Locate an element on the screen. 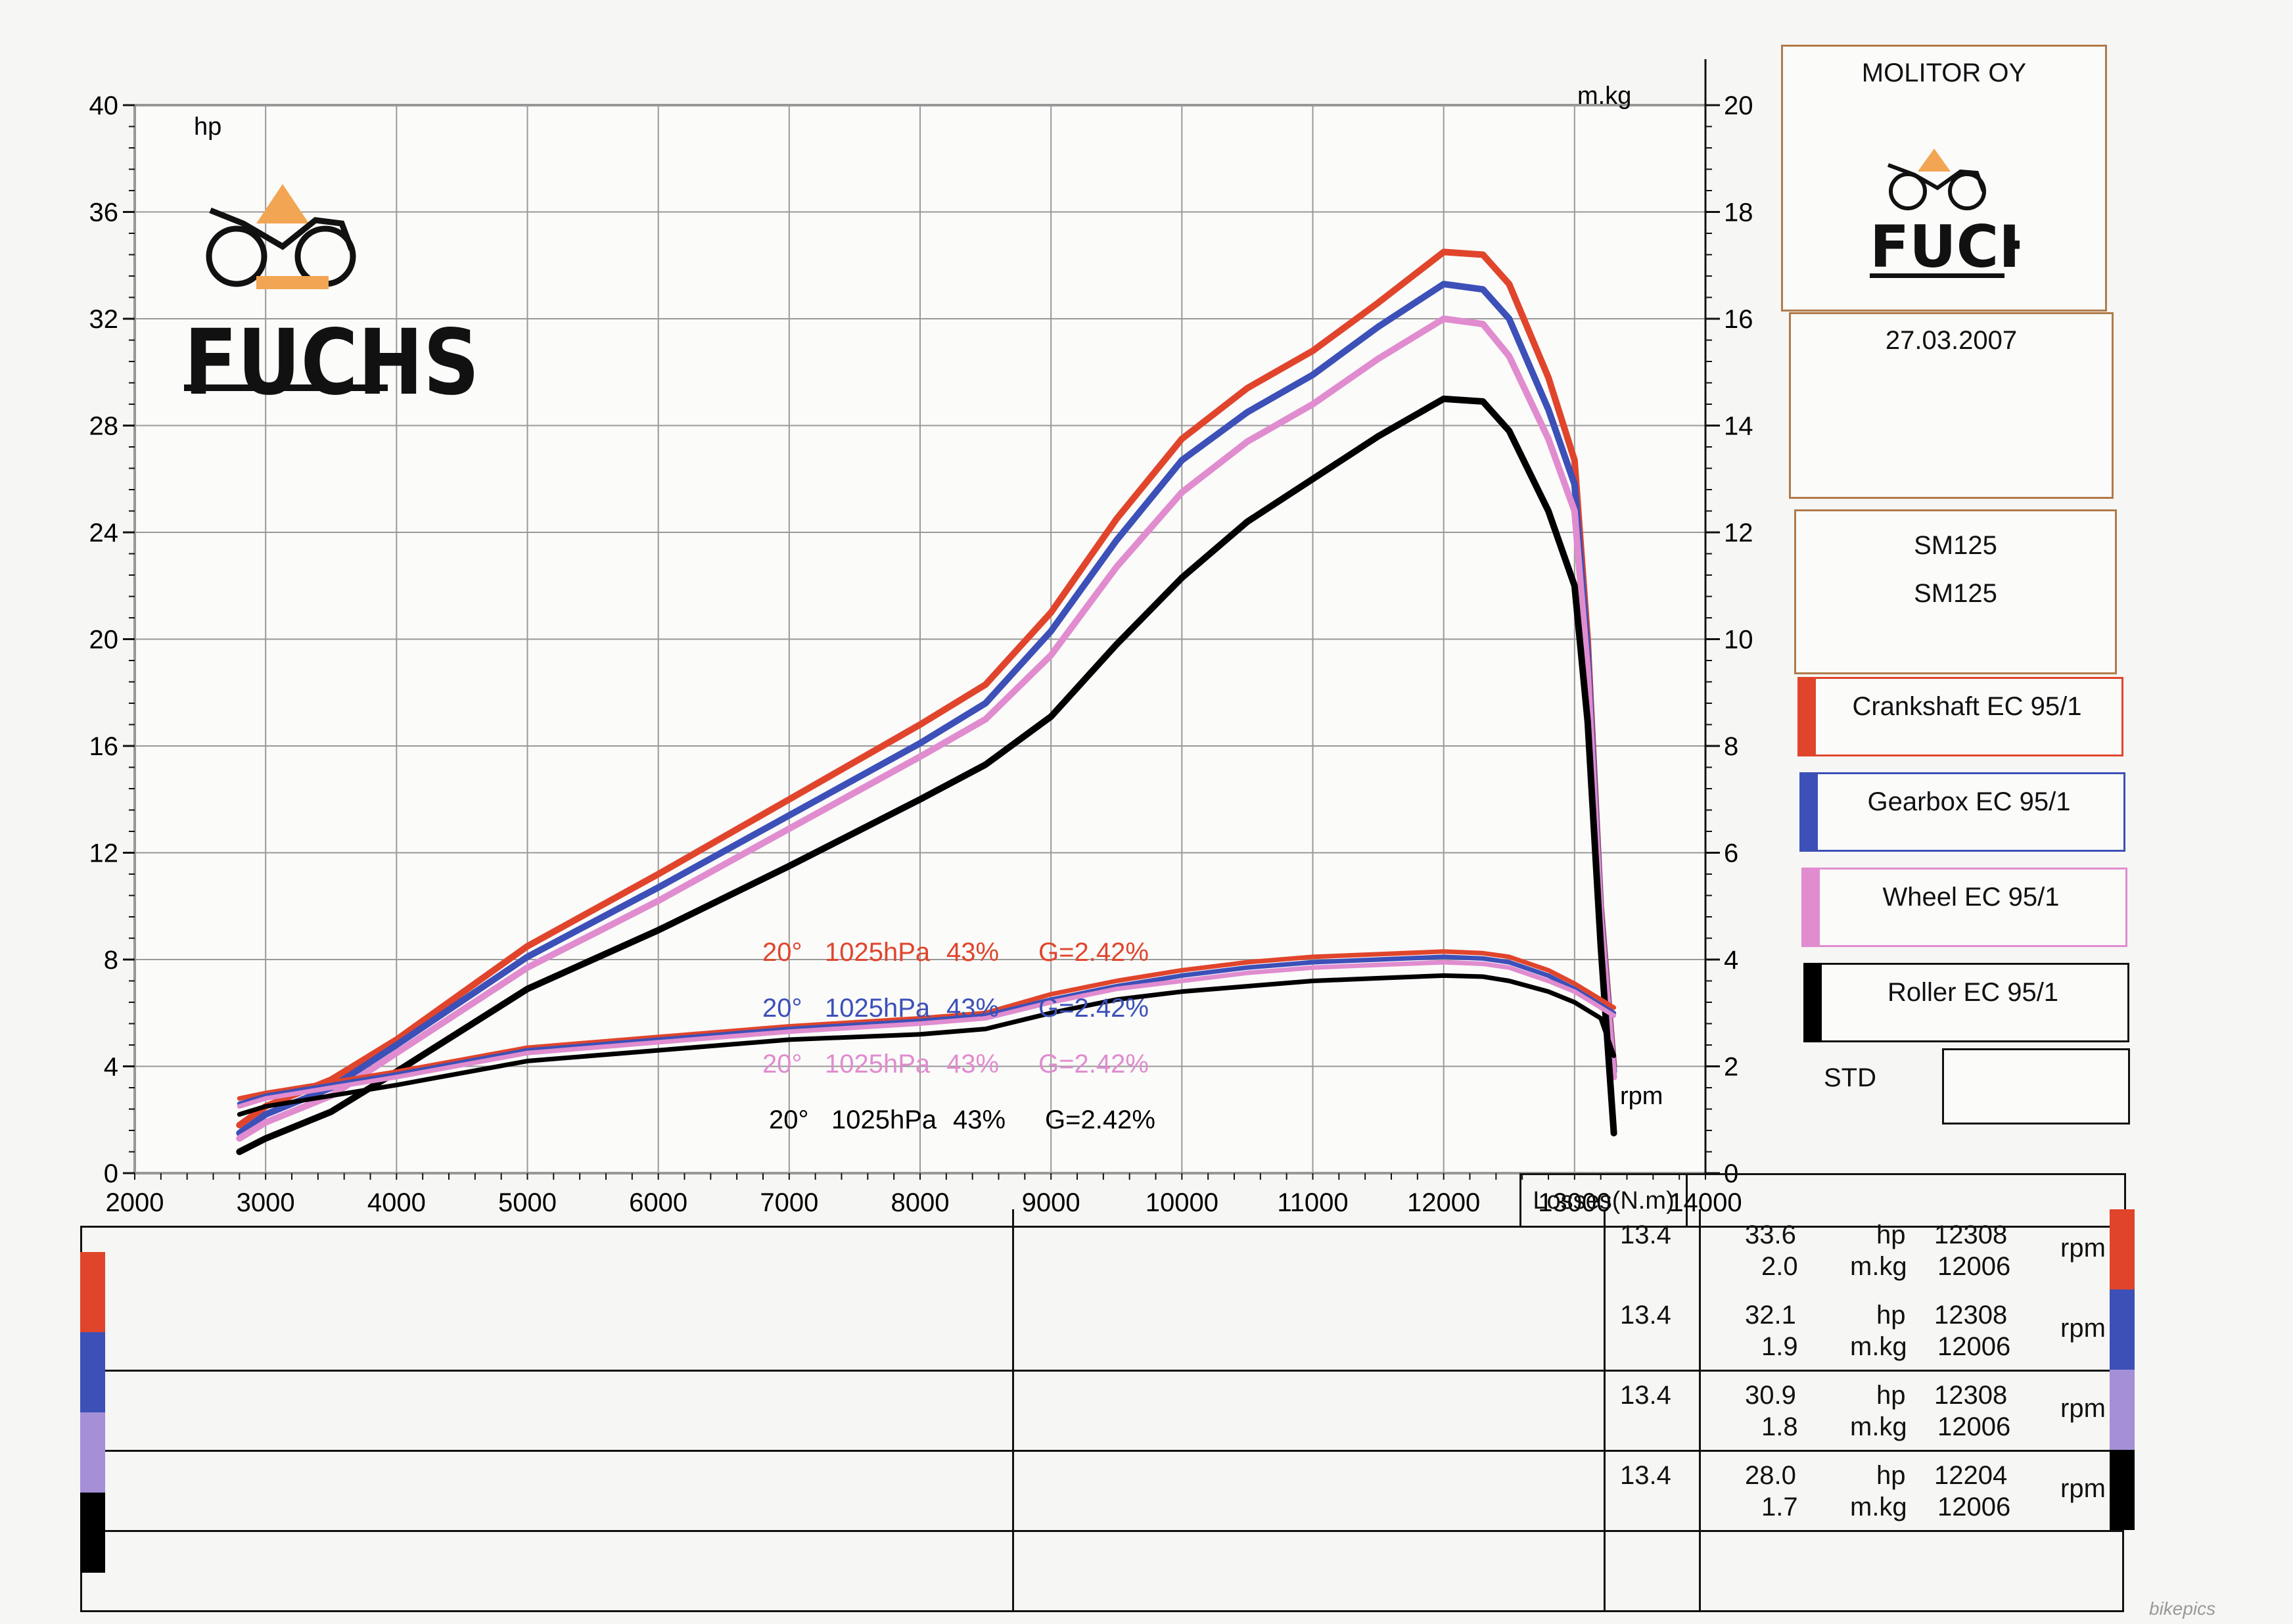 This screenshot has width=2293, height=1624. results-row: 13.4 28.0 hp 12204 1.7 m.kg 12006 rpm is located at coordinates (1107, 1531).